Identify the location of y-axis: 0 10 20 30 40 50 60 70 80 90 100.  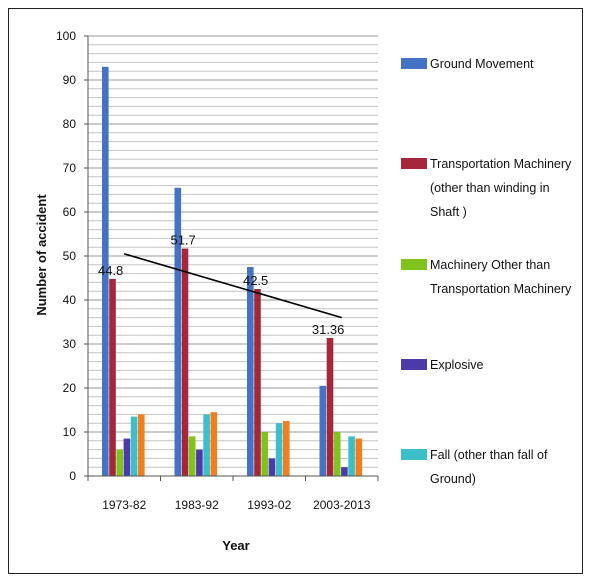
(72, 256).